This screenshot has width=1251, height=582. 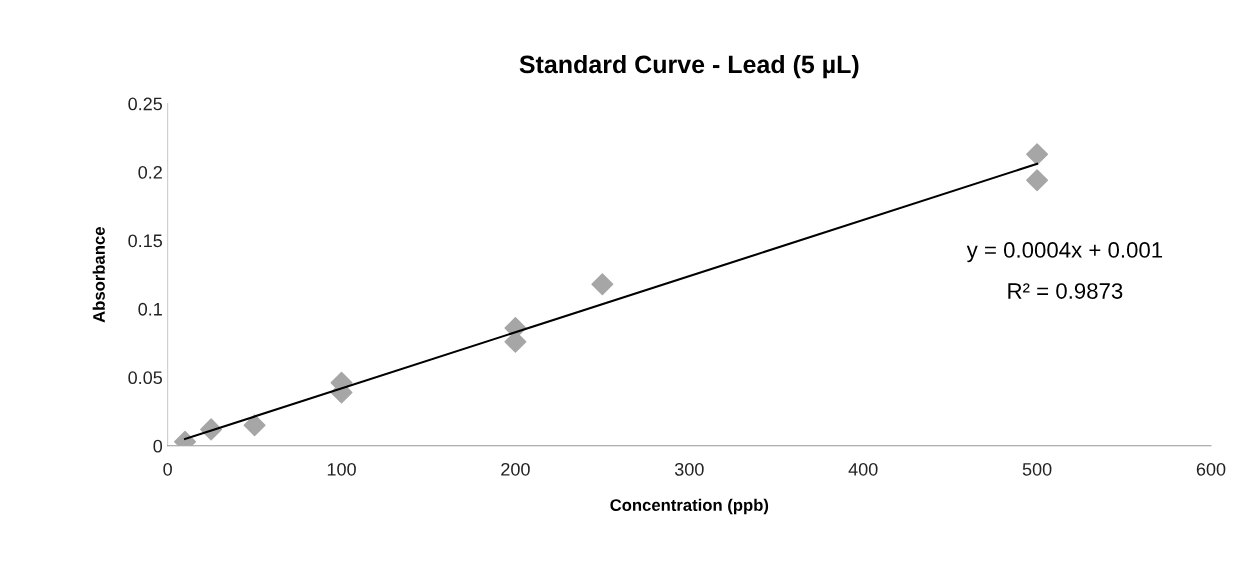 I want to click on x-tick-label: 600, so click(x=1211, y=469).